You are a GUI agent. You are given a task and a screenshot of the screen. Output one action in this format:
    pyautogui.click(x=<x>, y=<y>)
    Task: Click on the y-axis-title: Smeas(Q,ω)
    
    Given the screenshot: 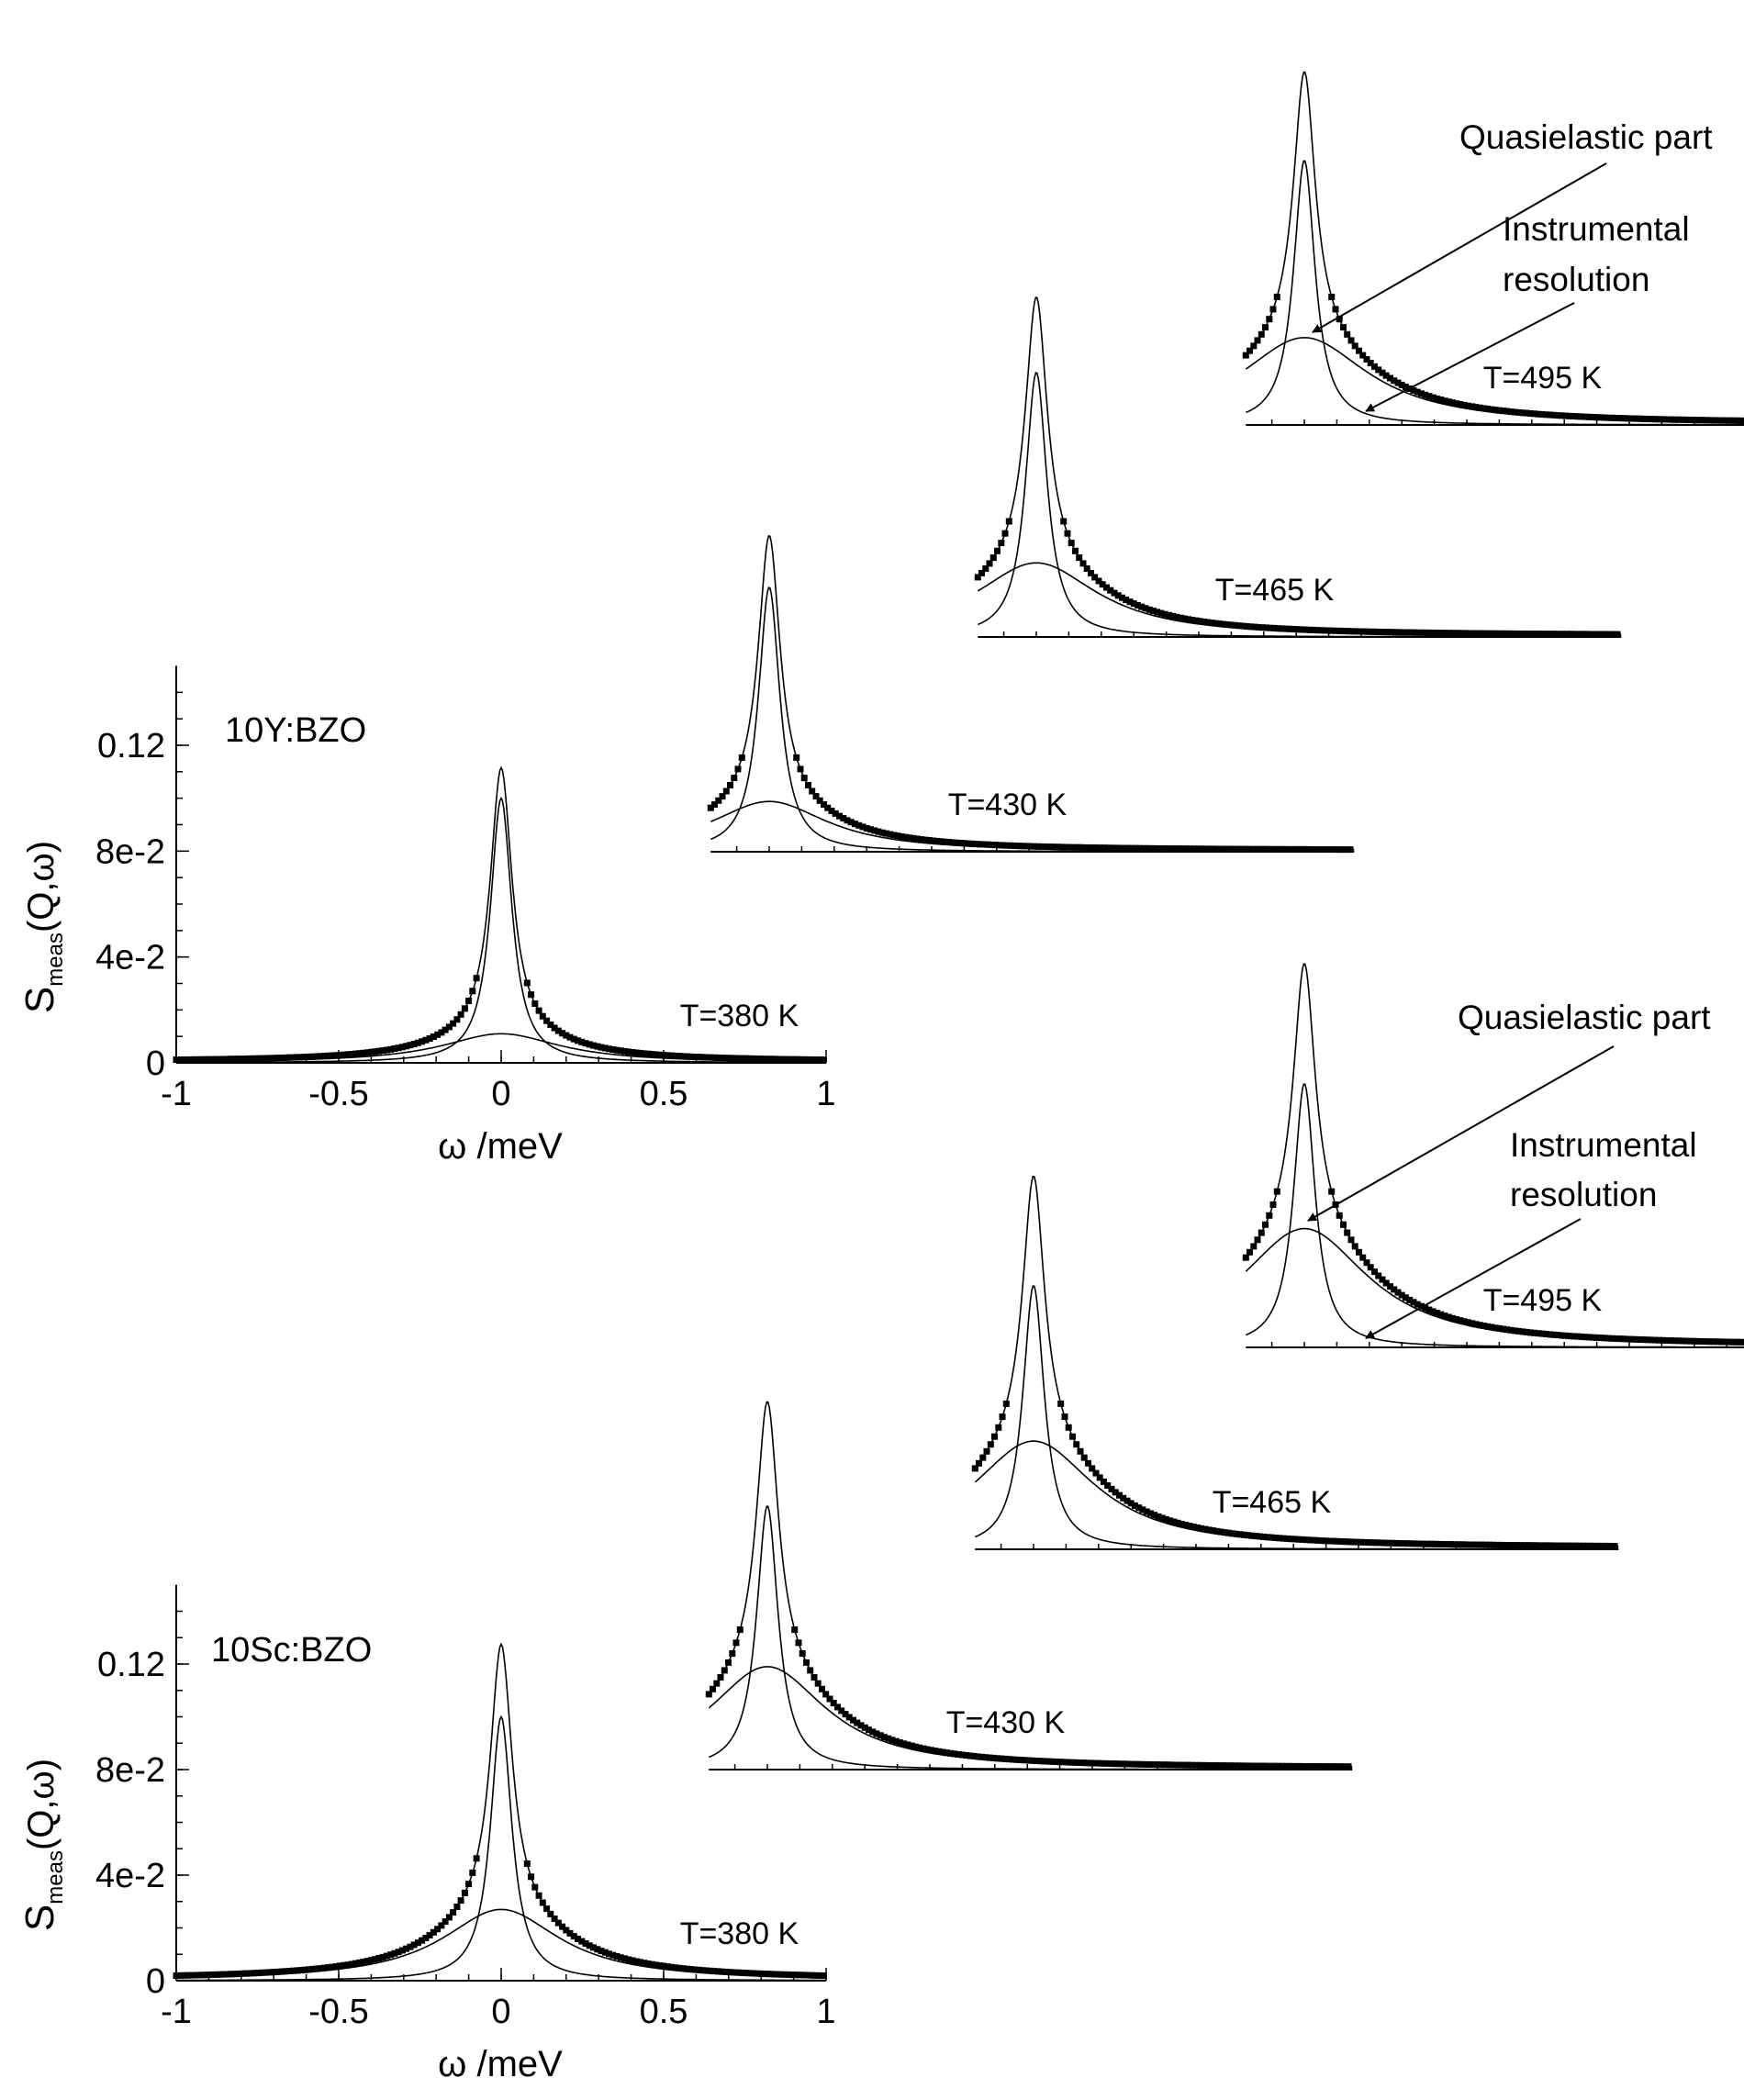 What is the action you would take?
    pyautogui.click(x=42, y=927)
    